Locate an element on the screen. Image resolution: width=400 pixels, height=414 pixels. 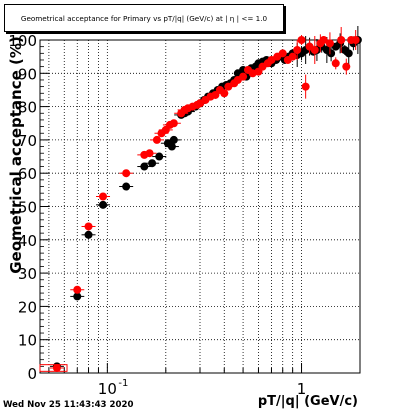
y-tick-label: 70 is located at coordinates (27, 141).